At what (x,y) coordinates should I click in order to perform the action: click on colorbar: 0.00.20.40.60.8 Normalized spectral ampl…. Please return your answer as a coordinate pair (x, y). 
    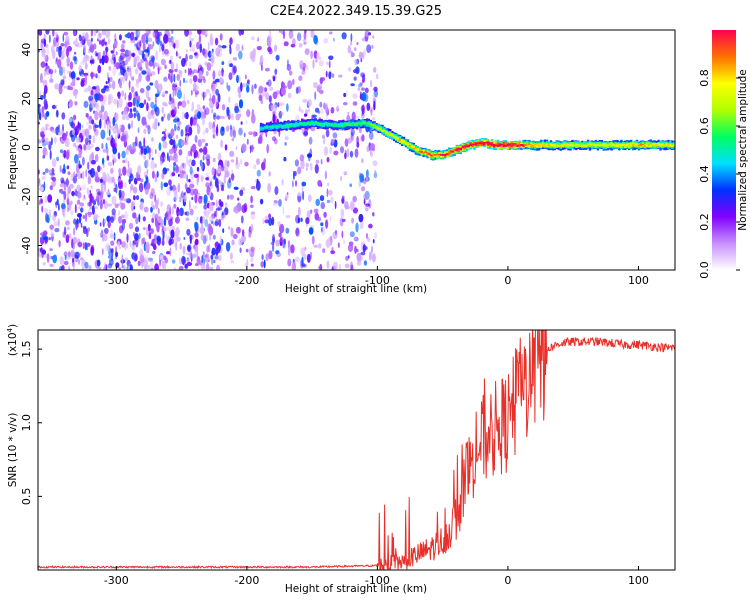
    Looking at the image, I should click on (723, 154).